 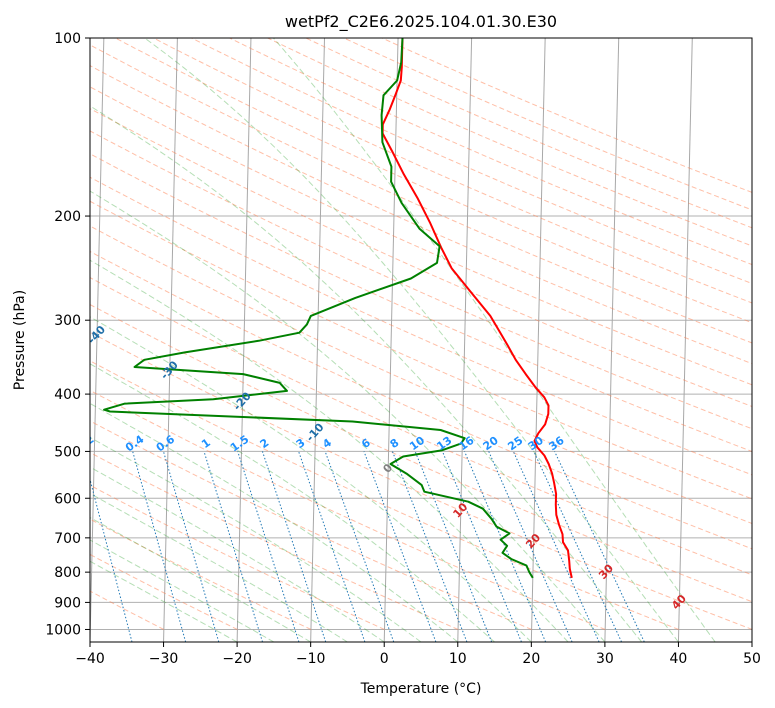 I want to click on x-axis: −40 −30 −20 −10 0 10 20 30 40 50, so click(x=418, y=654).